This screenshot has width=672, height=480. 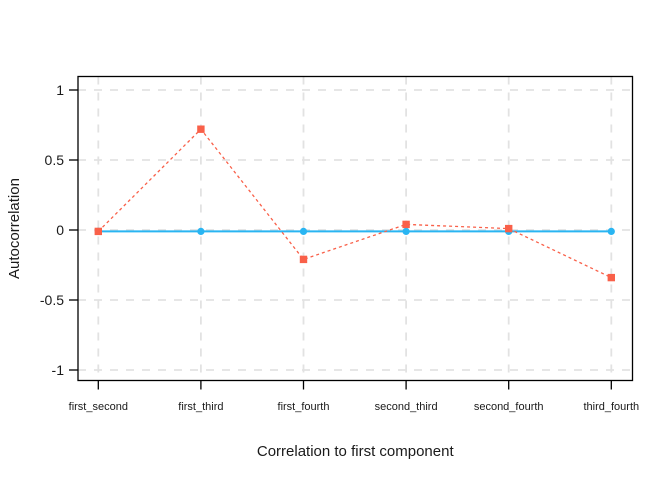 I want to click on series-circles-solid-point-second_third, so click(x=406, y=231).